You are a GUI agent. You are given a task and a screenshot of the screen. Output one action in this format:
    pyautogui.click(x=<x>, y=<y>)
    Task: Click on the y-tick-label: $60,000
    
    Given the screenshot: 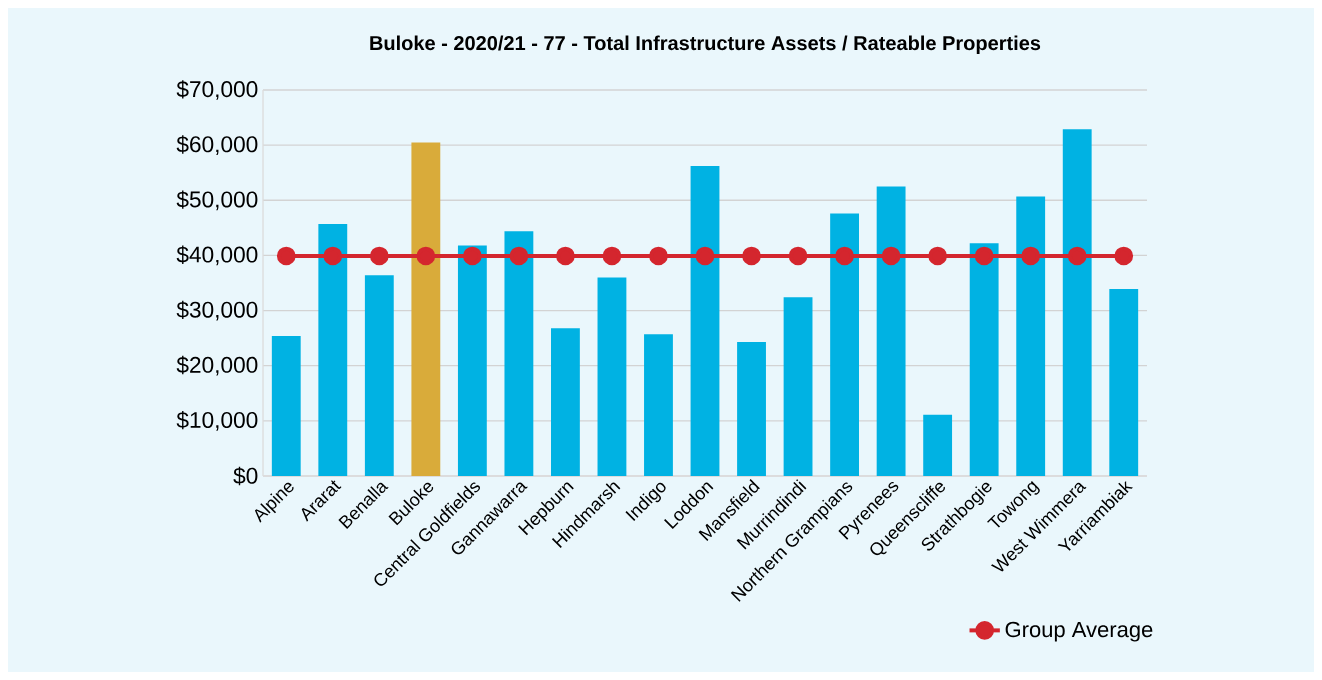 What is the action you would take?
    pyautogui.click(x=217, y=145)
    